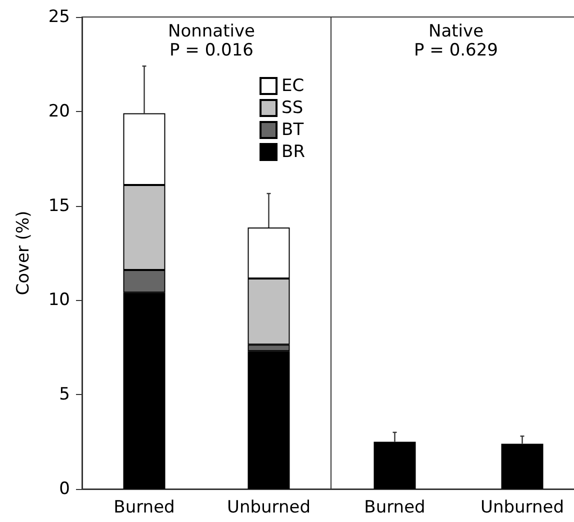  I want to click on y-tick-label: 0, so click(64, 489).